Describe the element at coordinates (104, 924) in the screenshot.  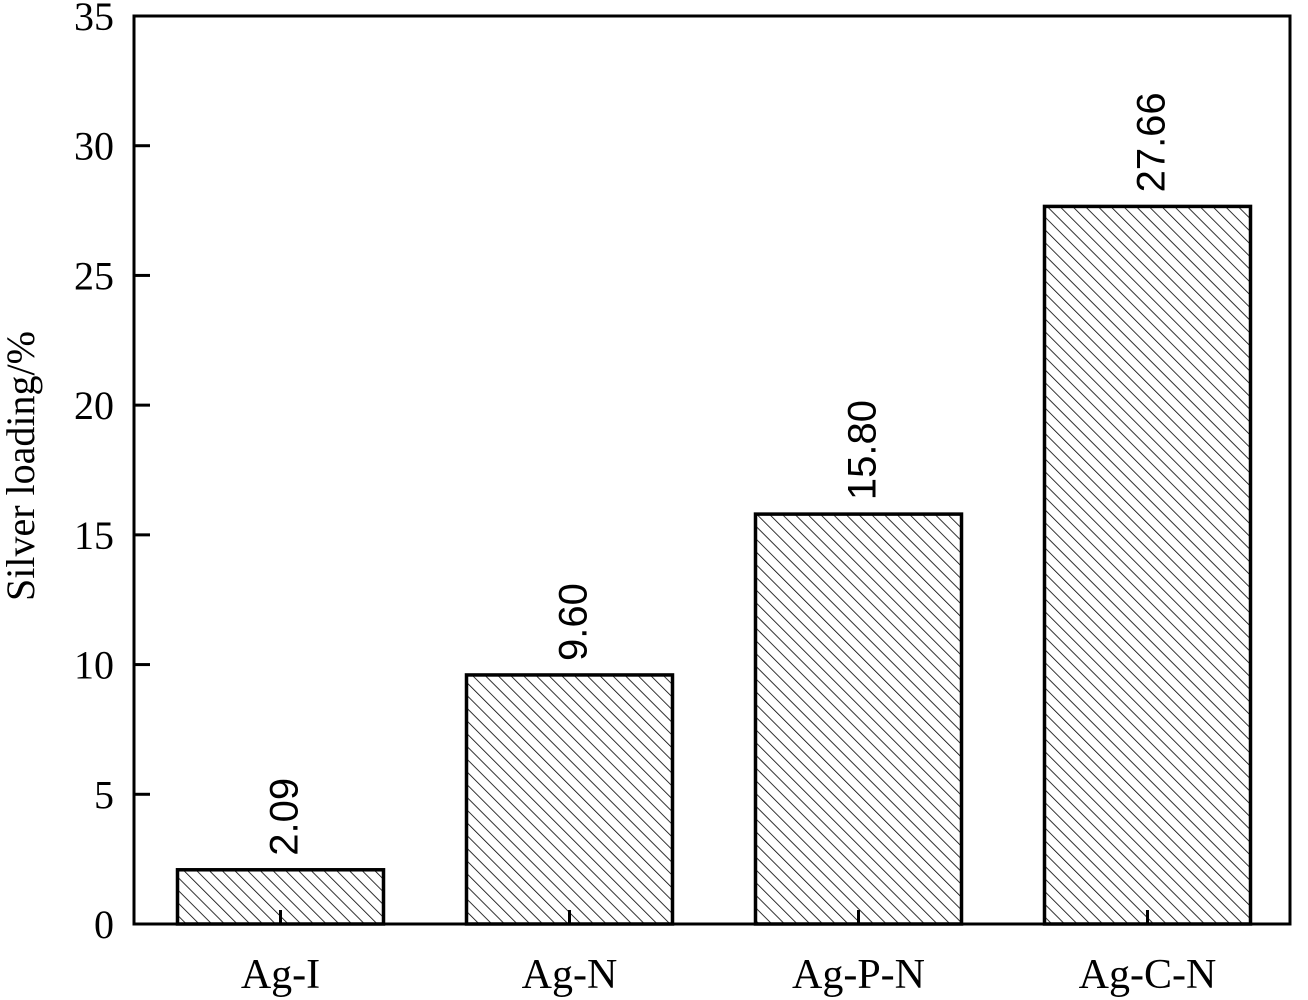
I see `y-tick-label: 0` at that location.